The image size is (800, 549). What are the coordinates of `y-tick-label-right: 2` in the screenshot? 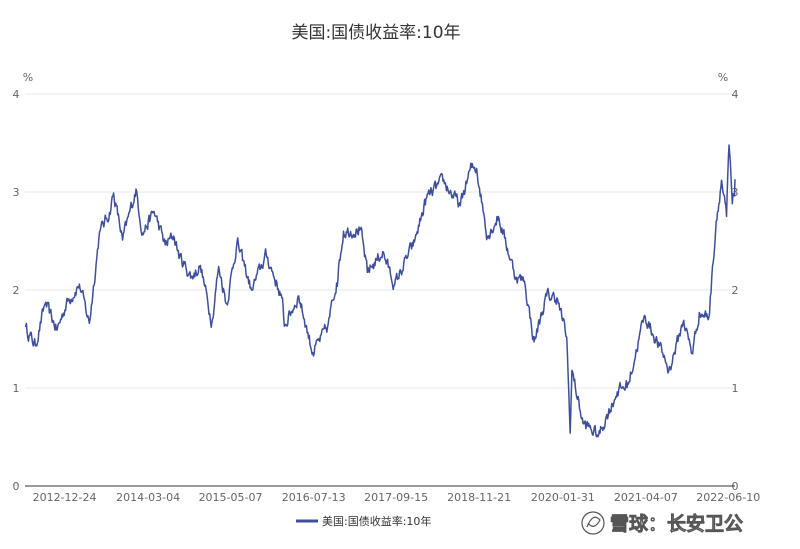 It's located at (735, 290).